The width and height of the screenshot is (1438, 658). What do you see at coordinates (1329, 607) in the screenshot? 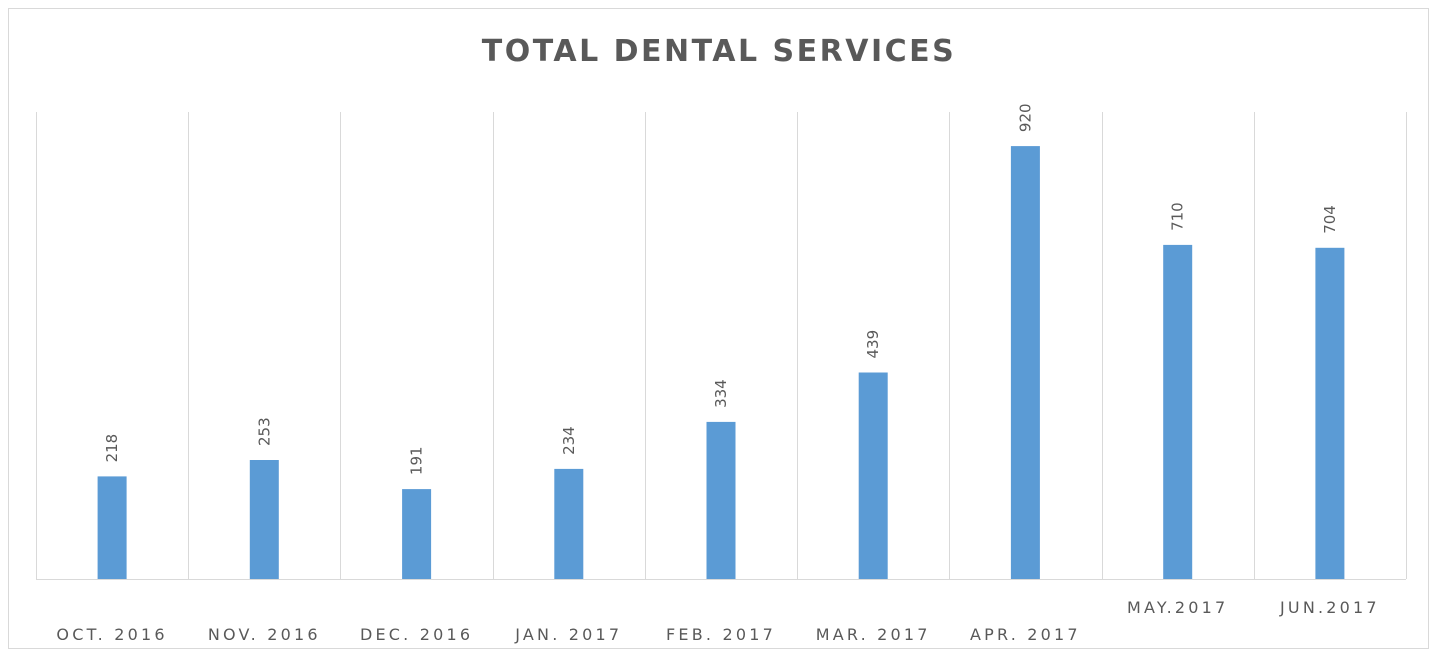
I see `category-label: JUN.2017` at bounding box center [1329, 607].